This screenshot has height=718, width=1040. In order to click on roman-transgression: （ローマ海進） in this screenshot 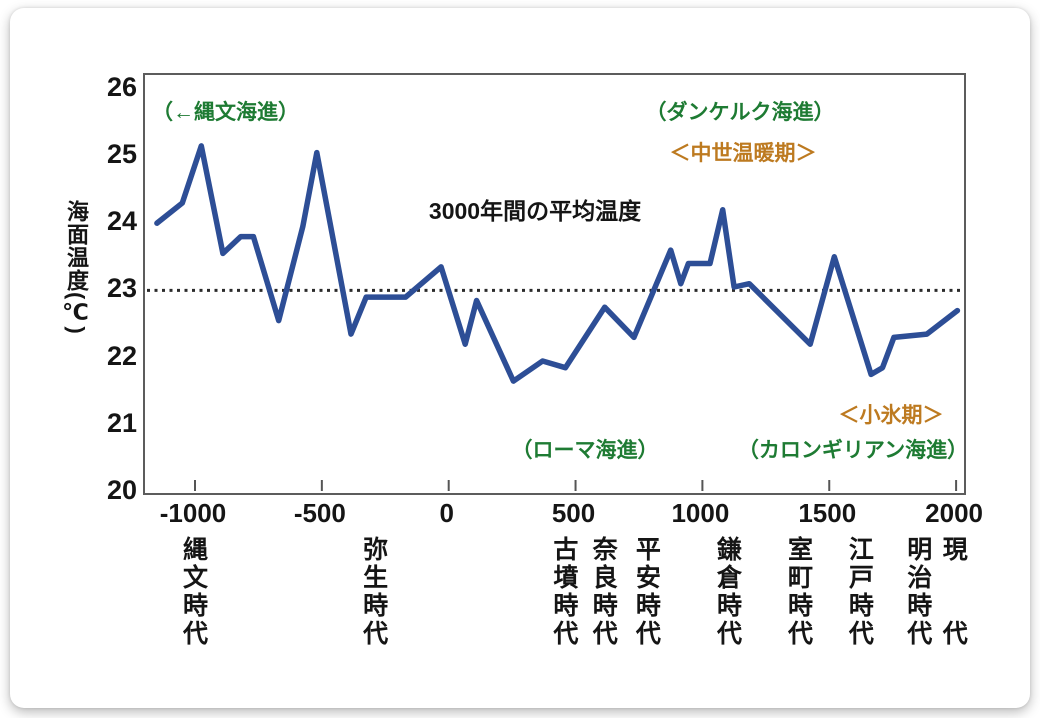, I will do `click(585, 450)`.